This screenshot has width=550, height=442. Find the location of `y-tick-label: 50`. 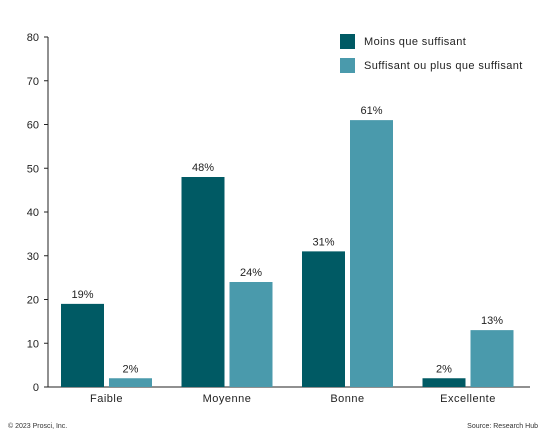

y-tick-label: 50 is located at coordinates (33, 169).